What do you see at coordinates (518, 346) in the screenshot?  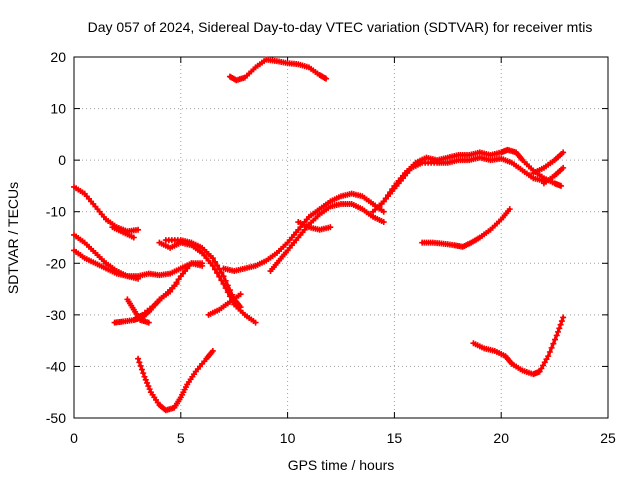 I see `series-arc21` at bounding box center [518, 346].